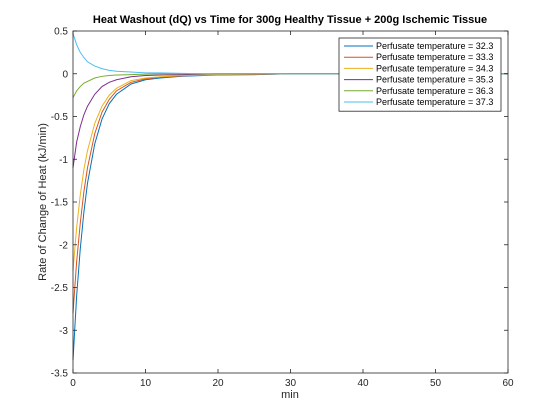 This screenshot has width=560, height=420. Describe the element at coordinates (434, 80) in the screenshot. I see `legend-entry-4: Perfusate temperature = 35.3` at that location.